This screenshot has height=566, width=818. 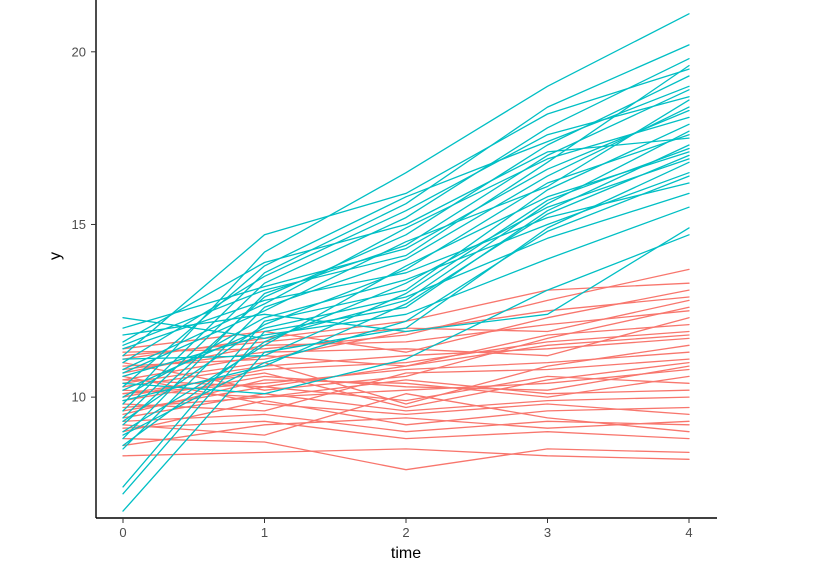 I want to click on y-tick-label-10: 10, so click(x=79, y=397).